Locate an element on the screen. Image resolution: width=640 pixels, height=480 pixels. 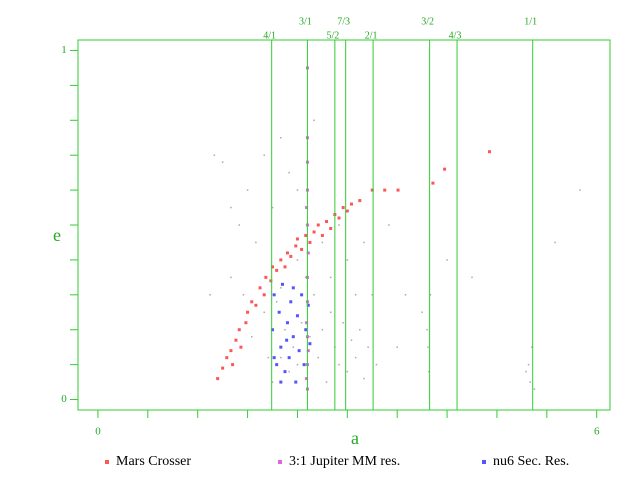
x-tick-label: 6 is located at coordinates (597, 432).